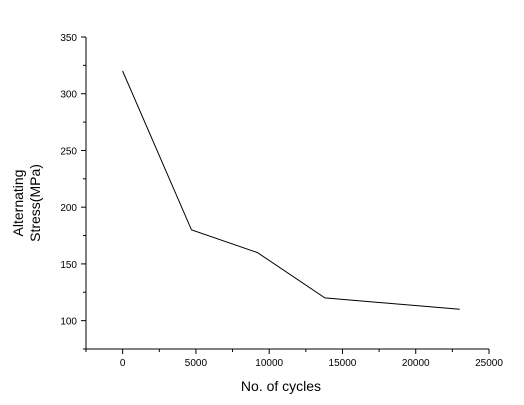 Image resolution: width=524 pixels, height=405 pixels. I want to click on x-tick-label: 25000, so click(489, 363).